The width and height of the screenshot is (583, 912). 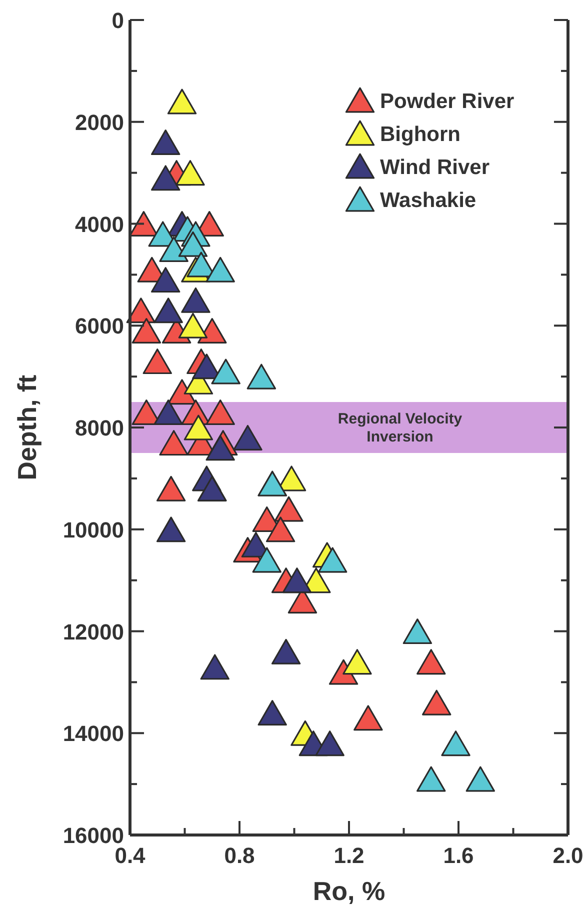 I want to click on y-tick-label: 10000, so click(x=93, y=529).